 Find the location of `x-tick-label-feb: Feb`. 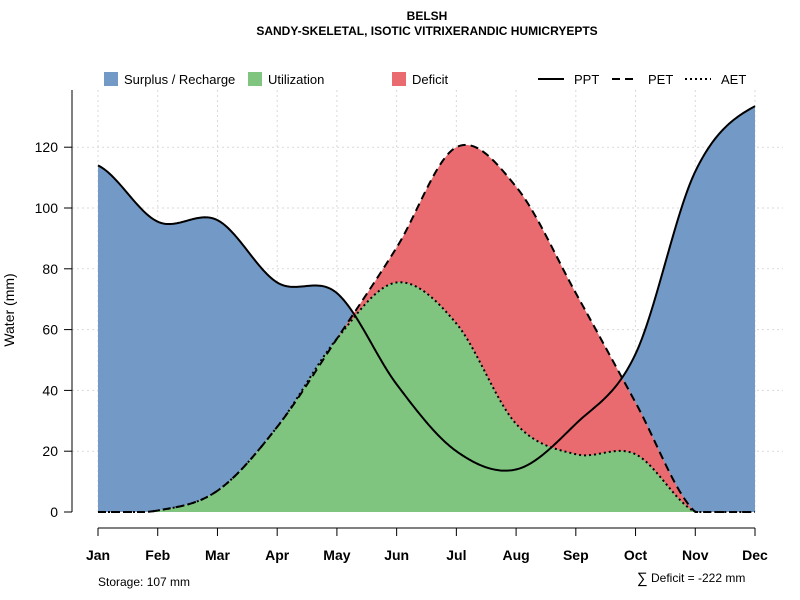

x-tick-label-feb: Feb is located at coordinates (157, 555).